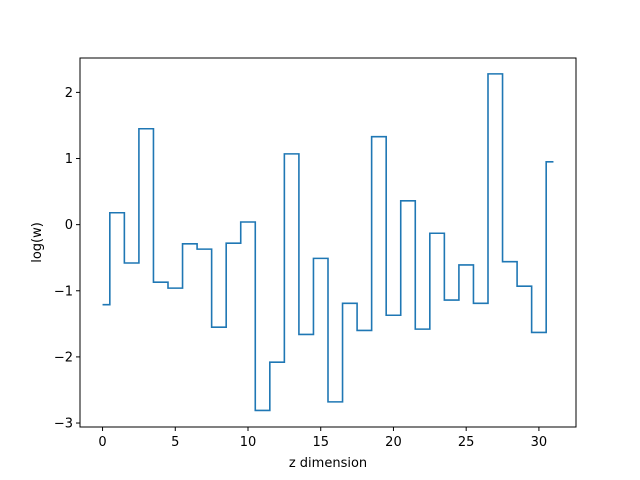 This screenshot has height=480, width=640. What do you see at coordinates (248, 442) in the screenshot?
I see `x-tick-label: 10` at bounding box center [248, 442].